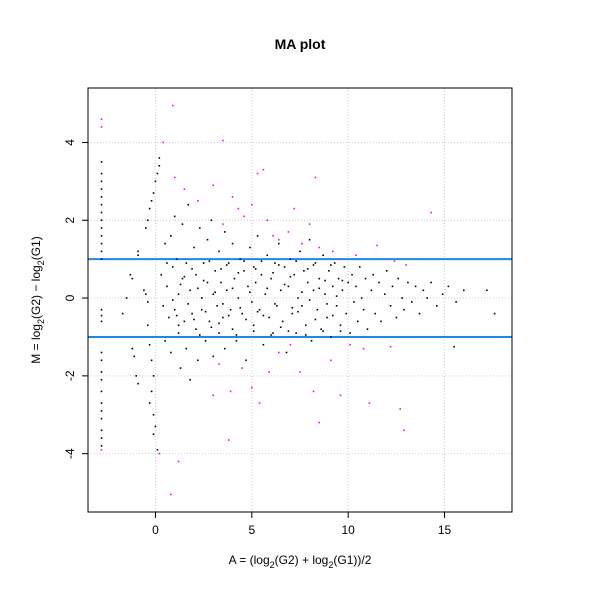 This screenshot has height=600, width=600. What do you see at coordinates (70, 375) in the screenshot?
I see `y-tick-label: -2` at bounding box center [70, 375].